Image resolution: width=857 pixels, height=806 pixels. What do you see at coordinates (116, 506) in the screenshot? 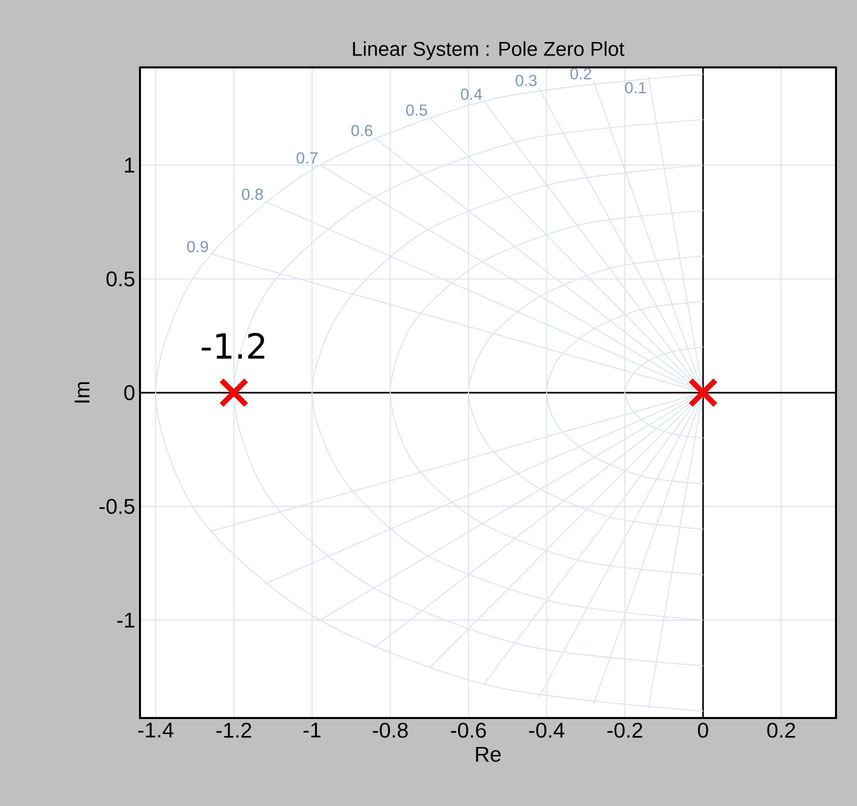
I see `y-tick-label: -0.5` at bounding box center [116, 506].